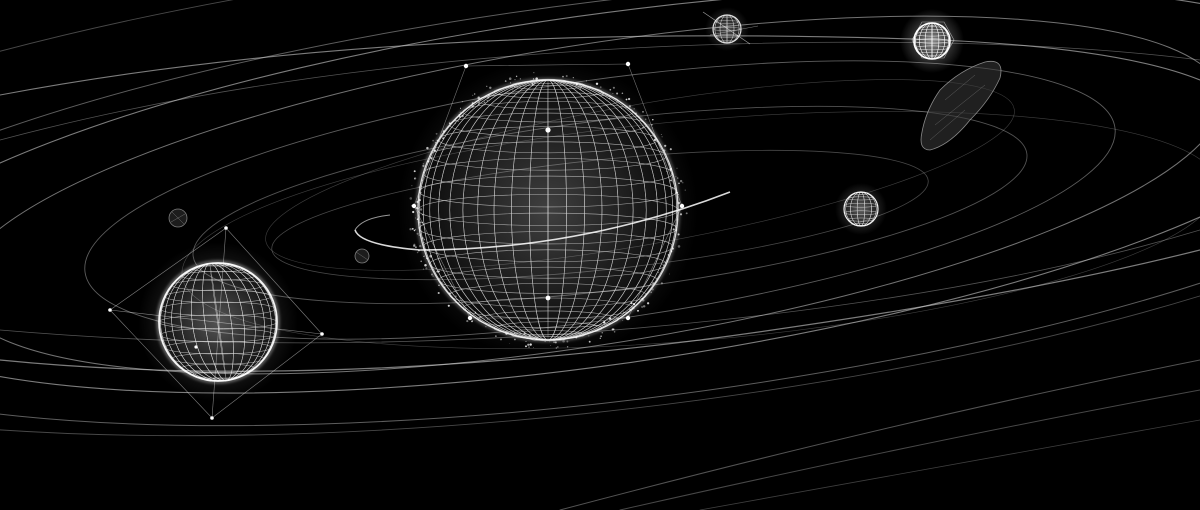 The width and height of the screenshot is (1200, 510). Describe the element at coordinates (730, 29) in the screenshot. I see `planet-top-center` at that location.